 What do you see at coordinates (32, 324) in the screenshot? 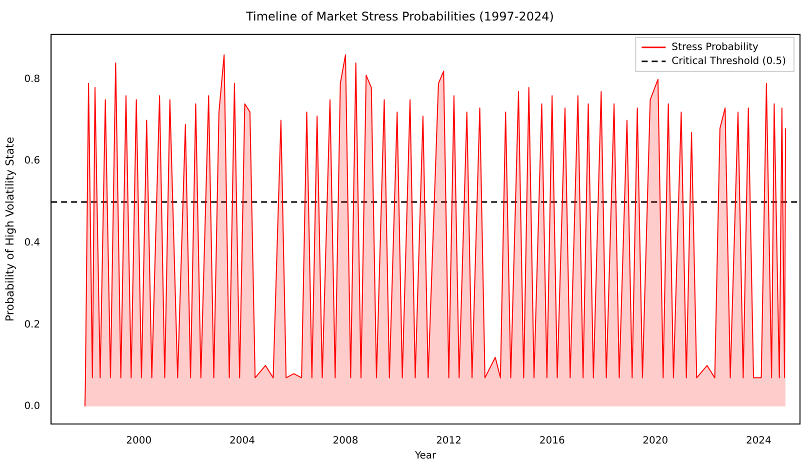
I see `y-tick-label: 0.2` at bounding box center [32, 324].